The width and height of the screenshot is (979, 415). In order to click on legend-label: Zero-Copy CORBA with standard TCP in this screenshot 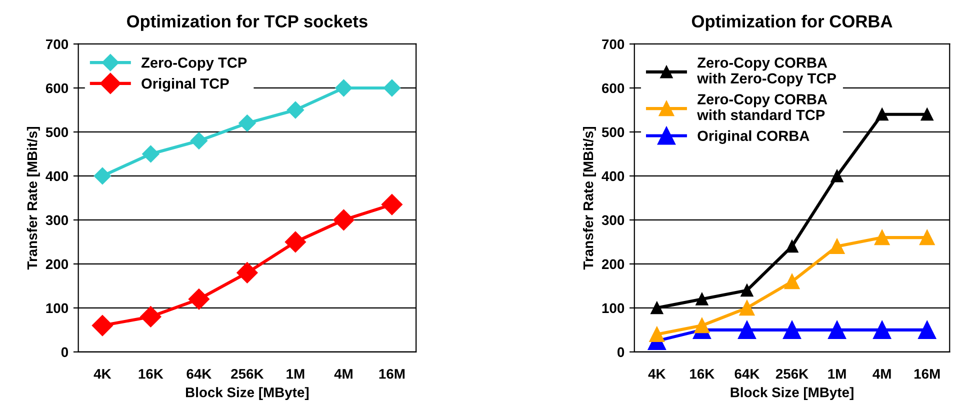, I will do `click(762, 107)`.